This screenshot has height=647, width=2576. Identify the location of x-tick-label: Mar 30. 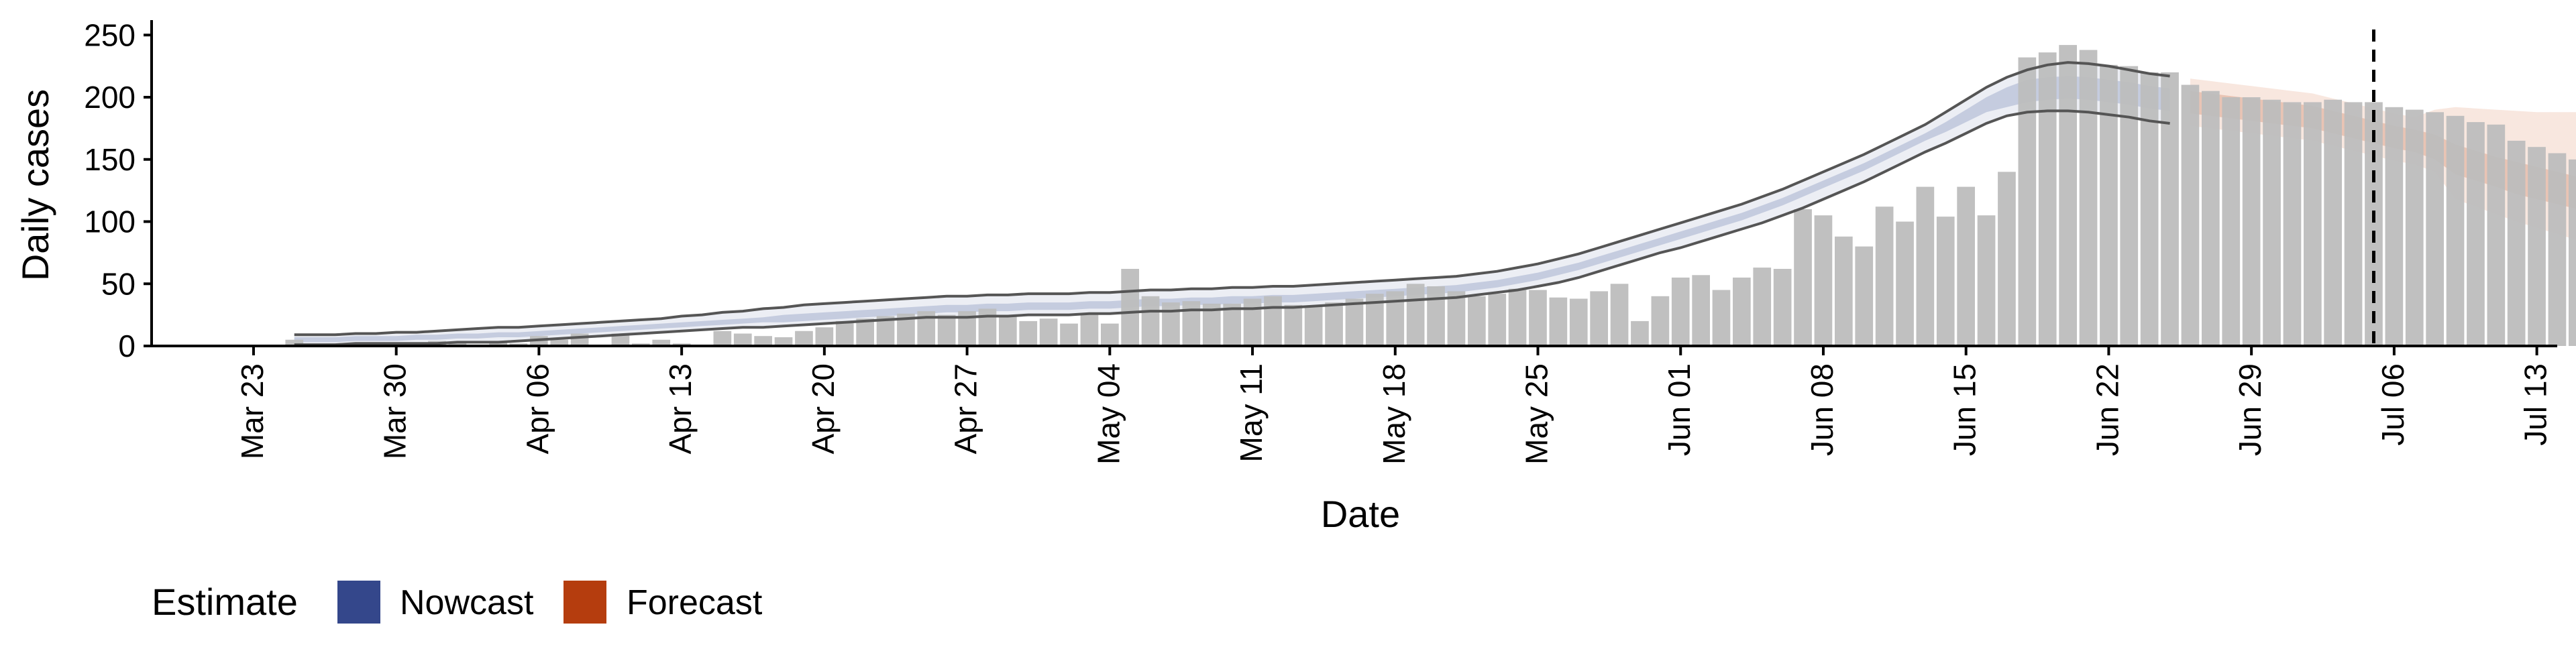
(395, 411).